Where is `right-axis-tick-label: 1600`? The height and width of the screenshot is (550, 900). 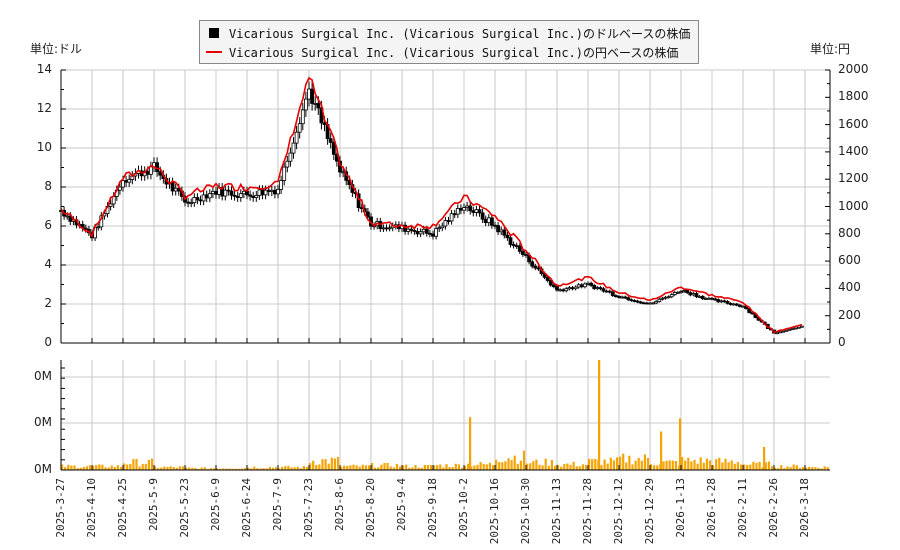
right-axis-tick-label: 1600 is located at coordinates (853, 123).